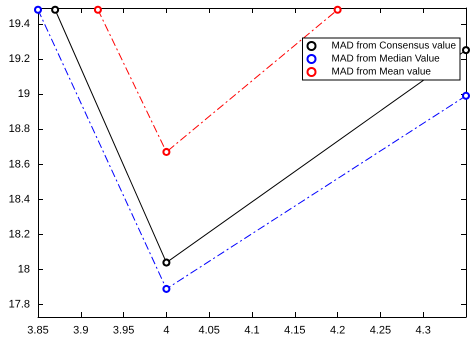 The width and height of the screenshot is (474, 345). What do you see at coordinates (386, 59) in the screenshot?
I see `legend-label: MAD from Median Value` at bounding box center [386, 59].